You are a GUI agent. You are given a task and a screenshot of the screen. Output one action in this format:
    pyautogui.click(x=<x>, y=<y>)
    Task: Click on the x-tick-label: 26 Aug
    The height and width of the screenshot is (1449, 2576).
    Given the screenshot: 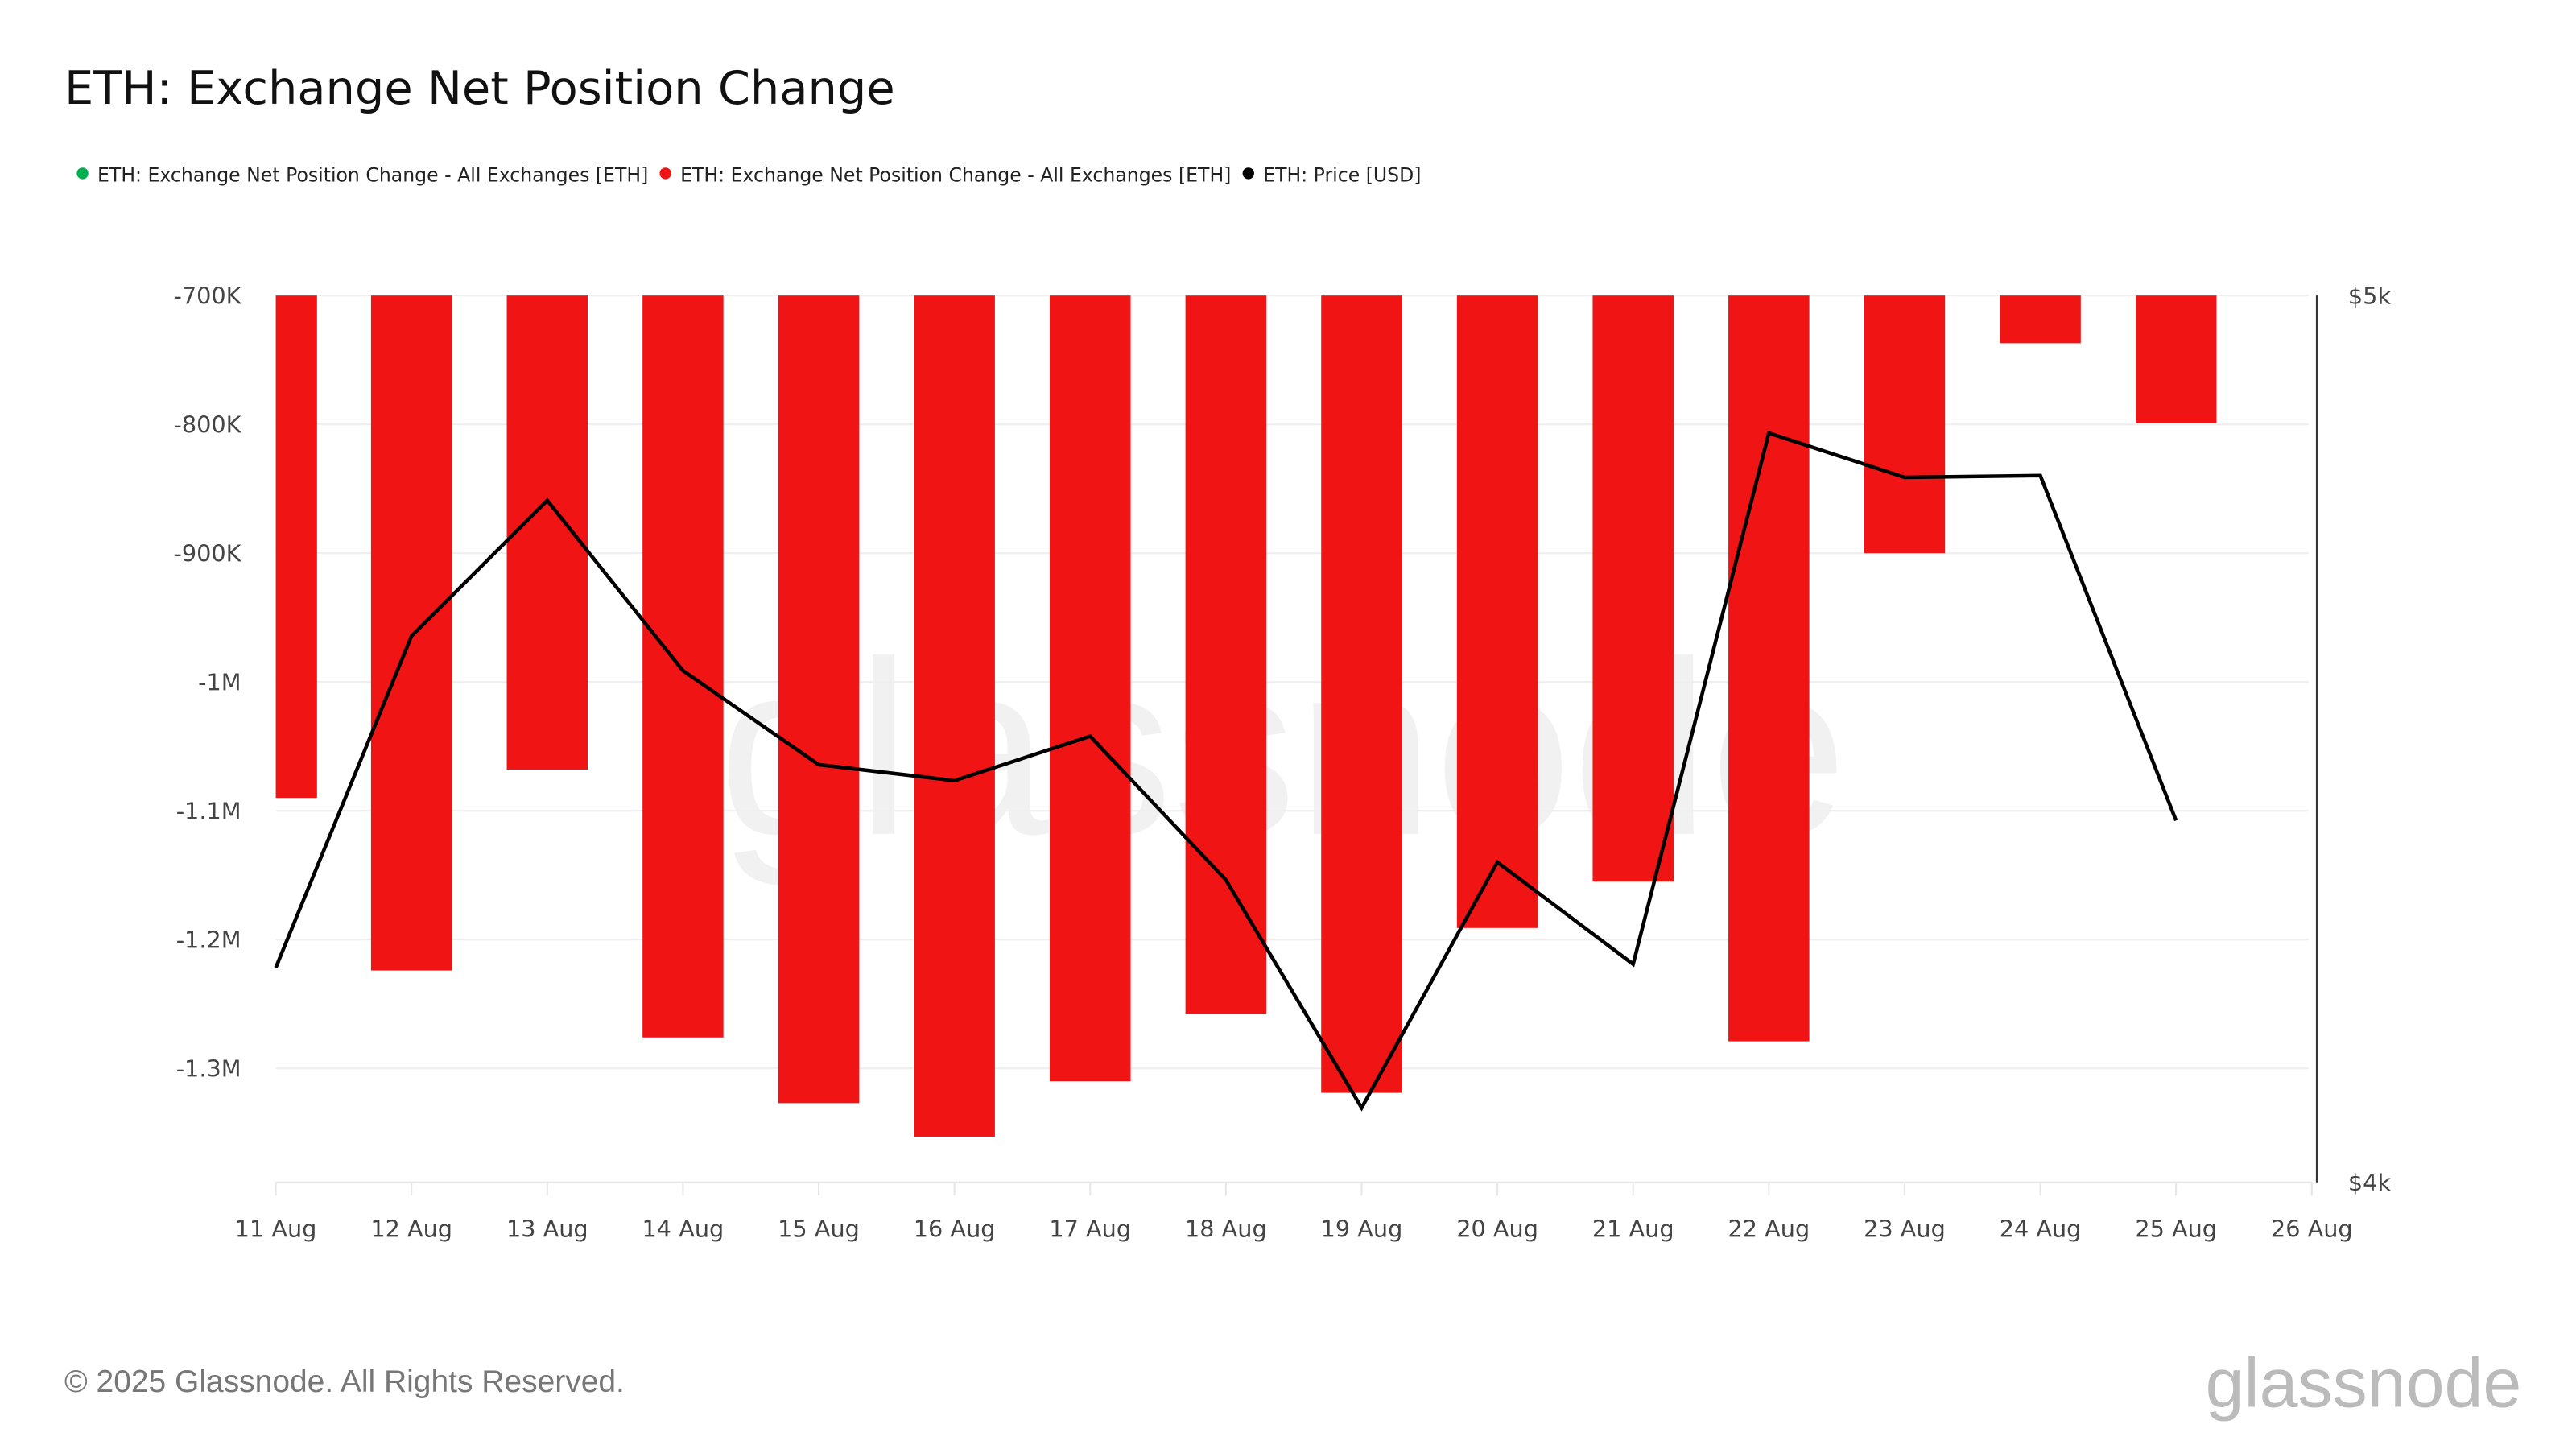 What is the action you would take?
    pyautogui.click(x=2312, y=1228)
    